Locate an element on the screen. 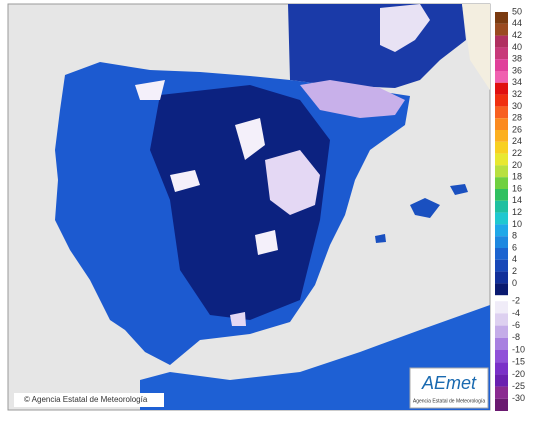 This screenshot has height=429, width=534. legend-label: 32 is located at coordinates (517, 94).